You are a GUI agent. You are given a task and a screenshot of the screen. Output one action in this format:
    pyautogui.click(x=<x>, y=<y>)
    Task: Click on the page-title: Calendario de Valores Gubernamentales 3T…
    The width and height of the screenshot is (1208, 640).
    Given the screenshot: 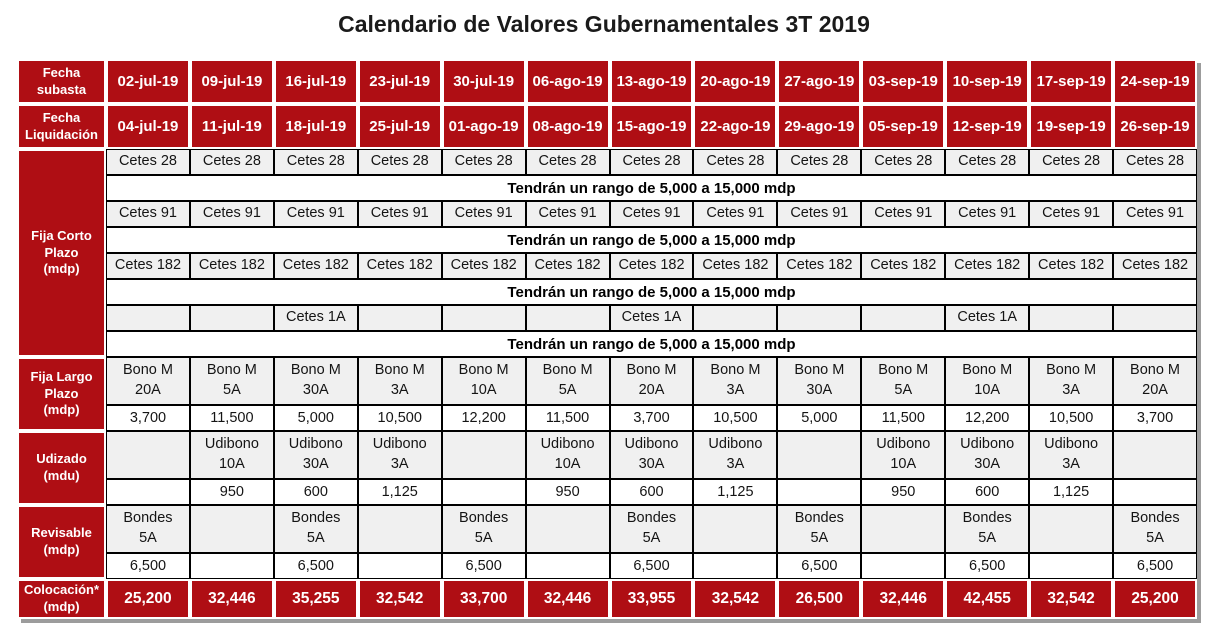 What is the action you would take?
    pyautogui.click(x=604, y=24)
    